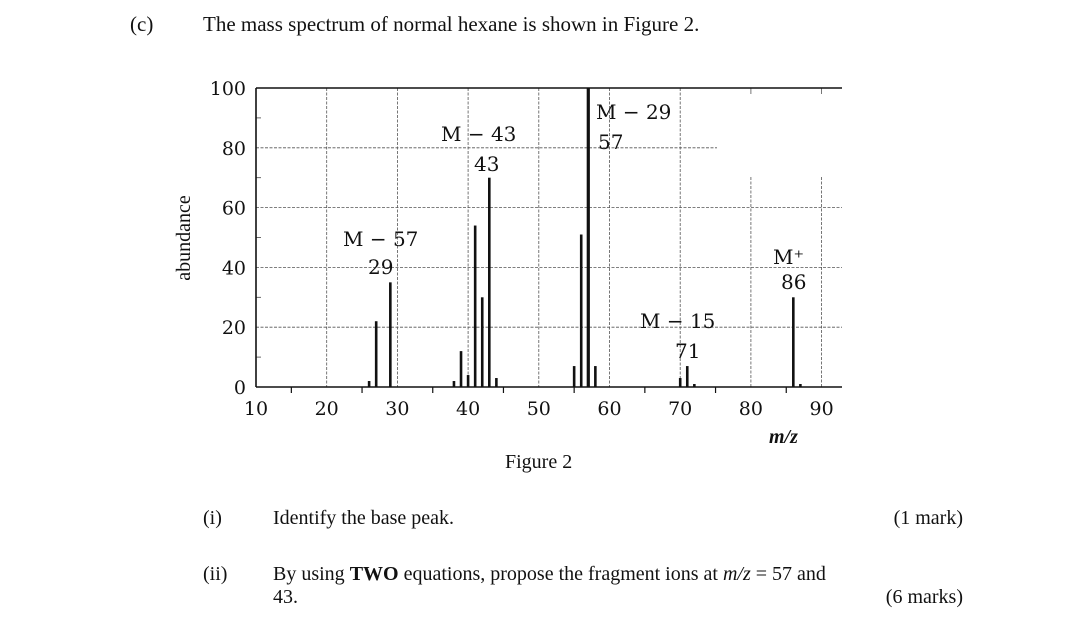 This screenshot has width=1084, height=618. Describe the element at coordinates (311, 574) in the screenshot. I see `part-ii-text-pre: By using` at that location.